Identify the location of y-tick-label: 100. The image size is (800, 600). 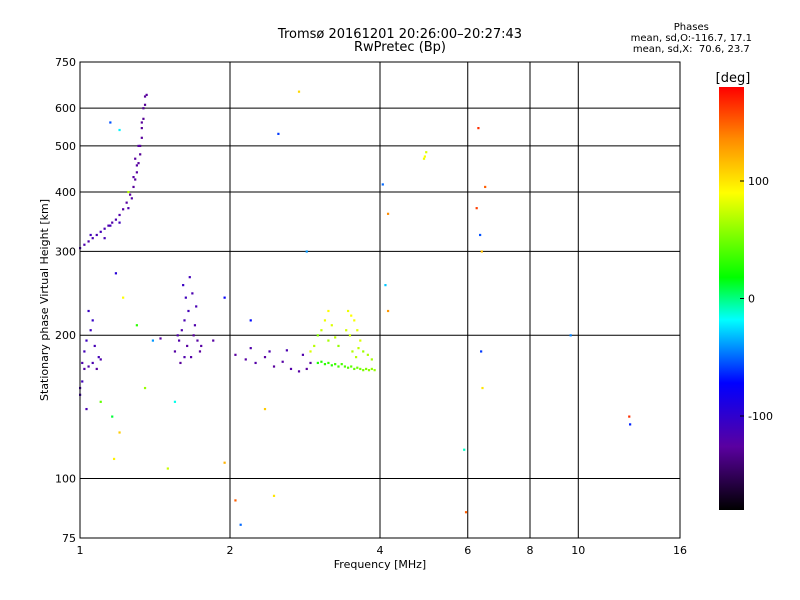
(65, 479).